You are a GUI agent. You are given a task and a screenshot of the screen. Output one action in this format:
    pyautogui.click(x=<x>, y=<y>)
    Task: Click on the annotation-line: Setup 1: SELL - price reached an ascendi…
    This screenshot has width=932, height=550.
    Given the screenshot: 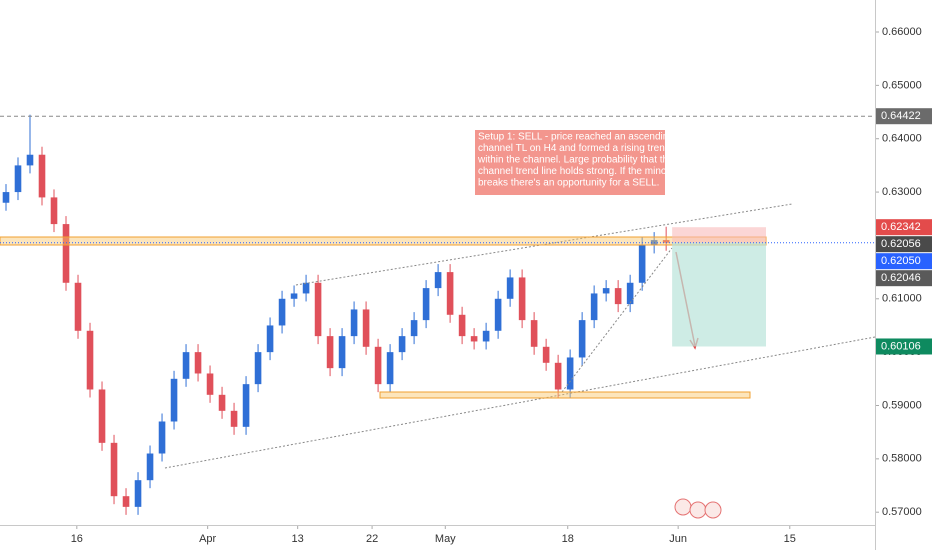 What is the action you would take?
    pyautogui.click(x=576, y=137)
    